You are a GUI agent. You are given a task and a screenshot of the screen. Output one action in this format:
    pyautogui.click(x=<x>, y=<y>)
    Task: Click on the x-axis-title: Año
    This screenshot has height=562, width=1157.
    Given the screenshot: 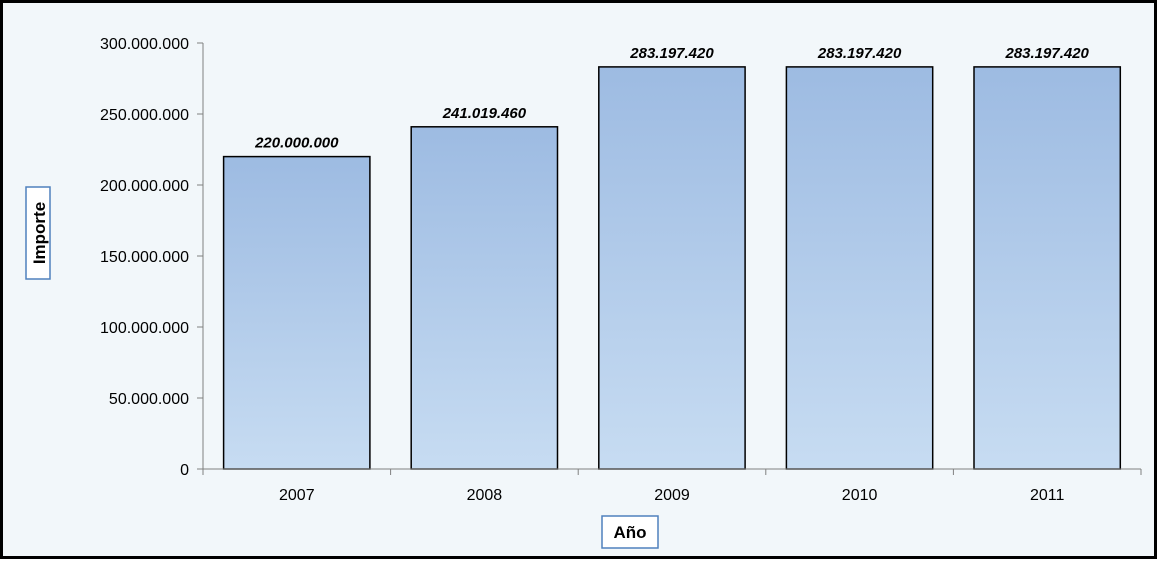 What is the action you would take?
    pyautogui.click(x=629, y=532)
    